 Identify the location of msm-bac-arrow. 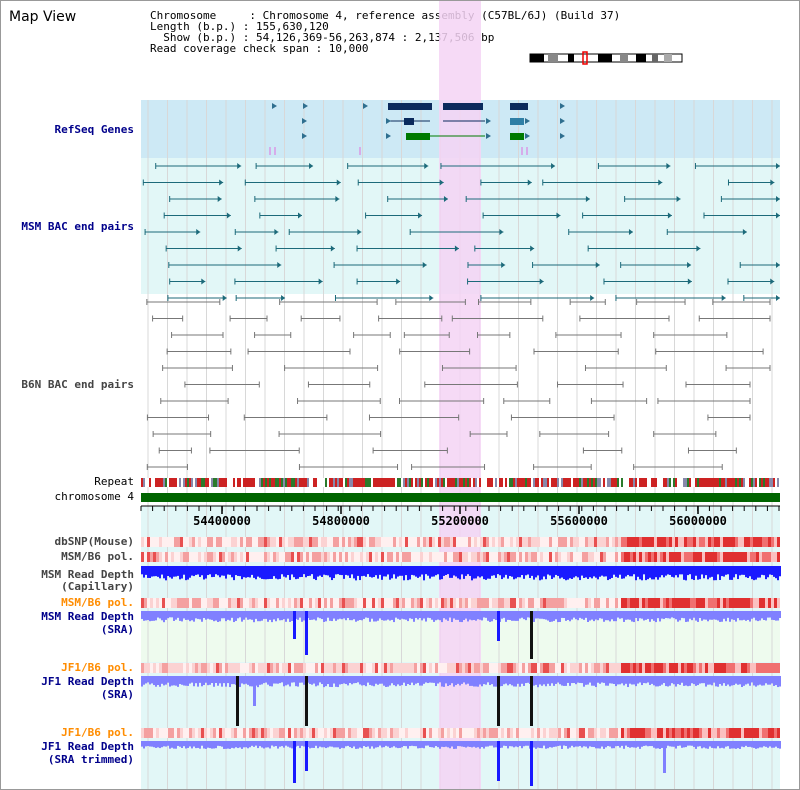
(723, 298).